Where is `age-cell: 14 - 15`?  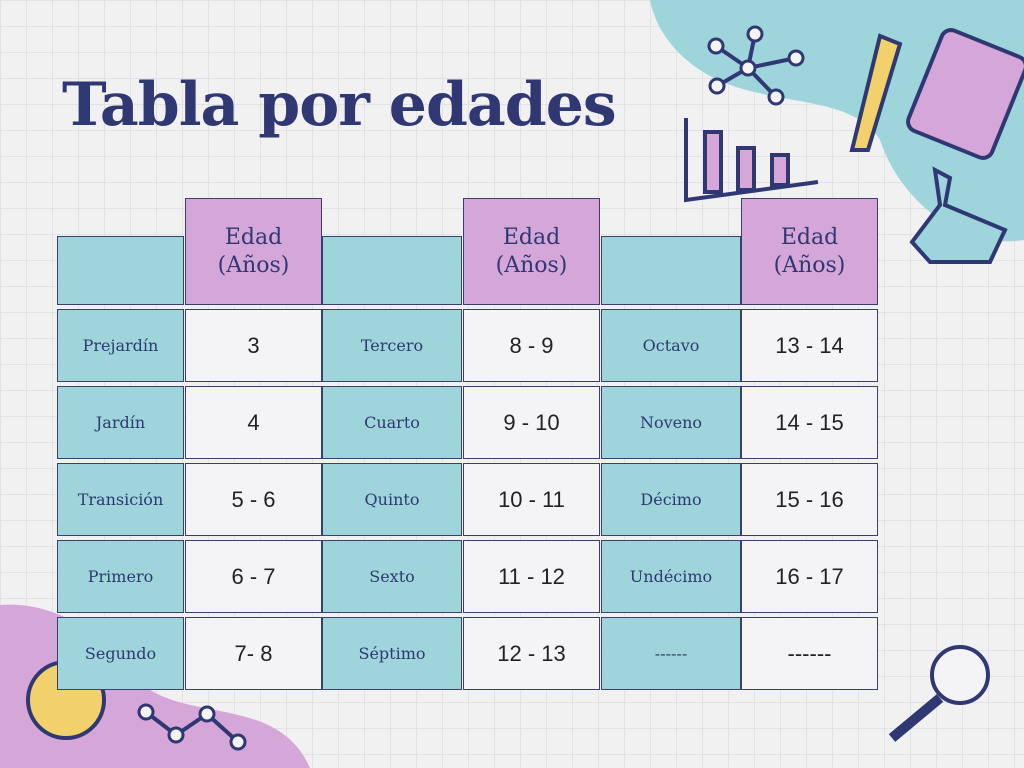 age-cell: 14 - 15 is located at coordinates (809, 422).